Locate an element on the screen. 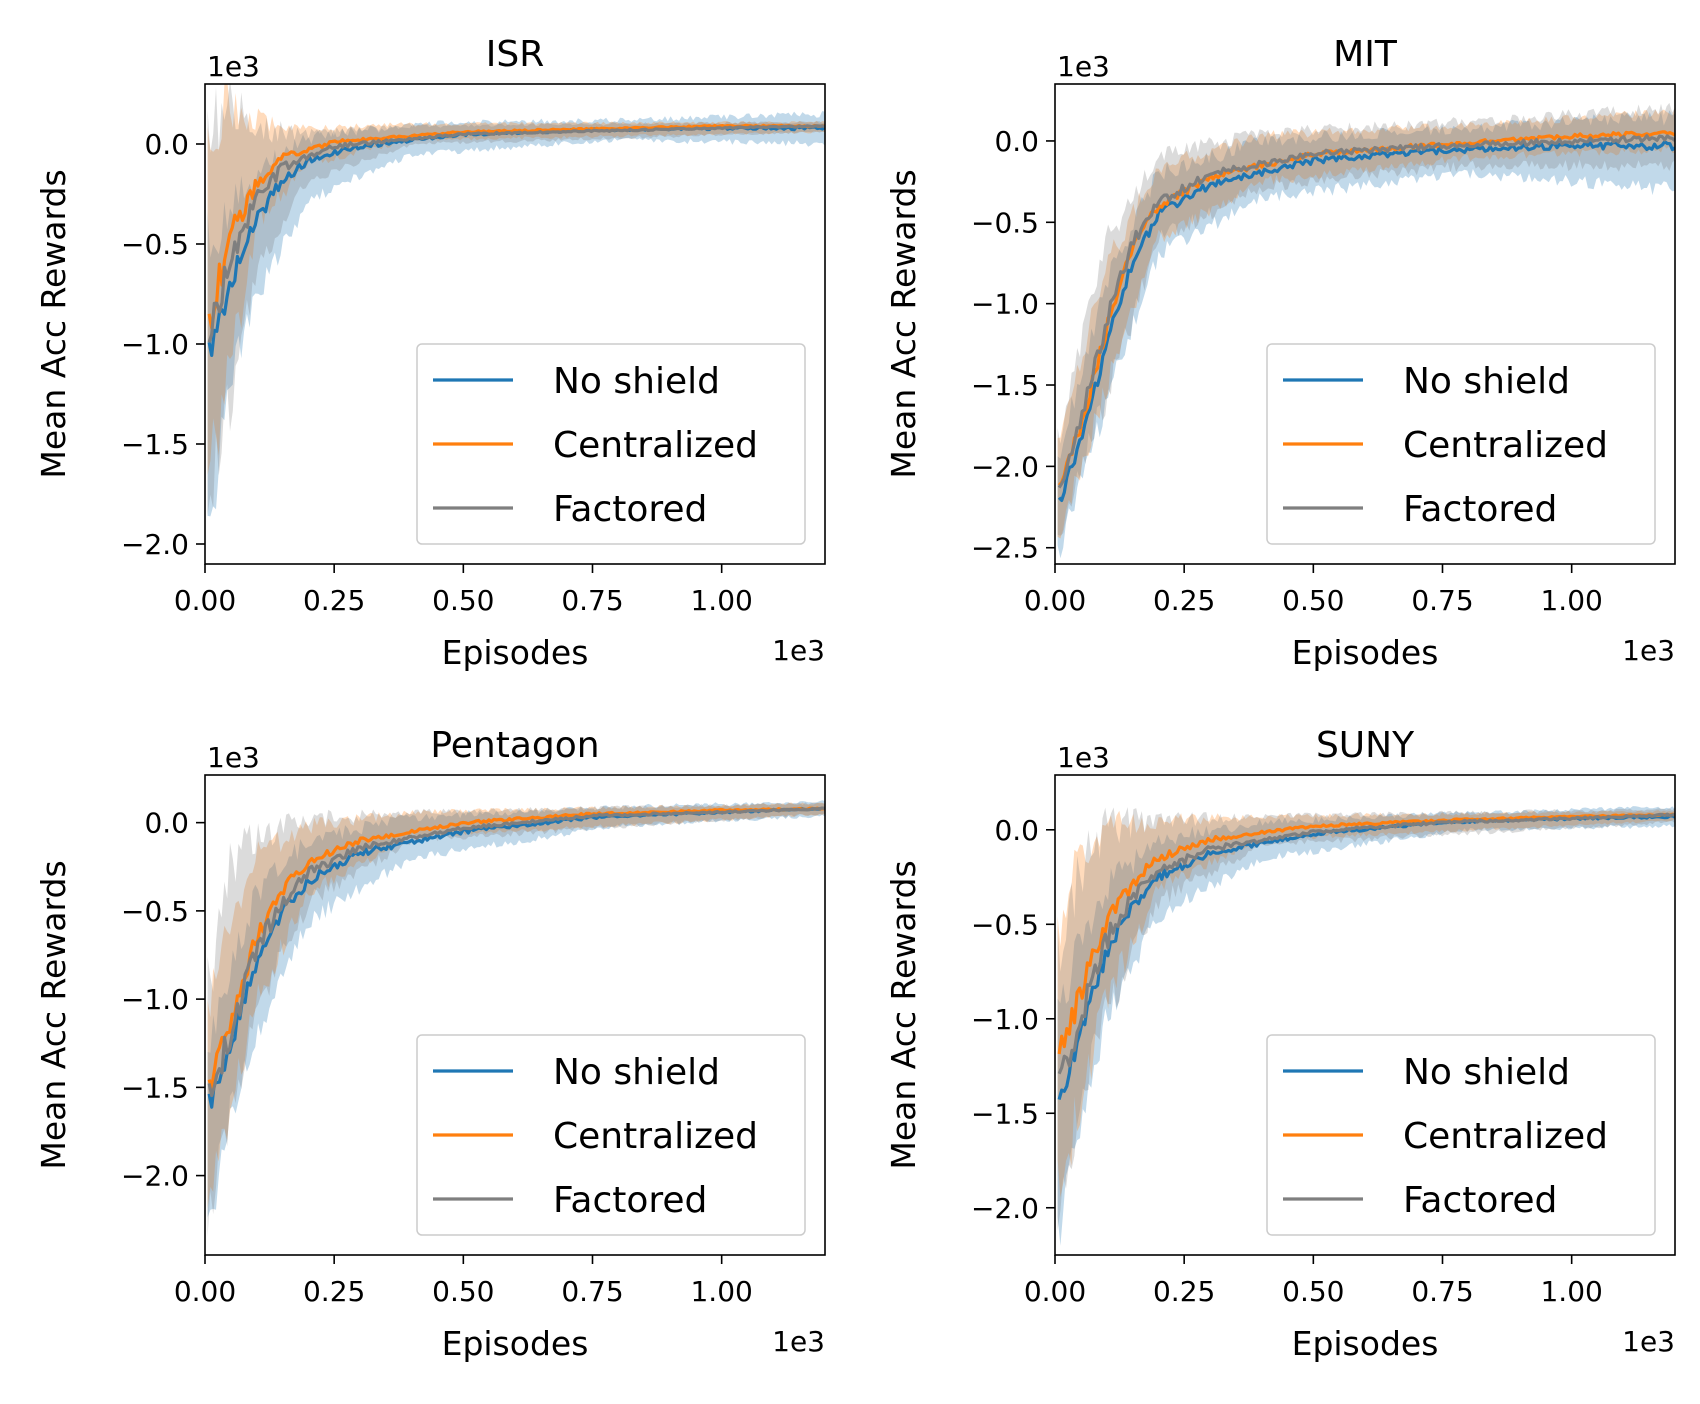  subplot-title: SUNY is located at coordinates (1365, 745).